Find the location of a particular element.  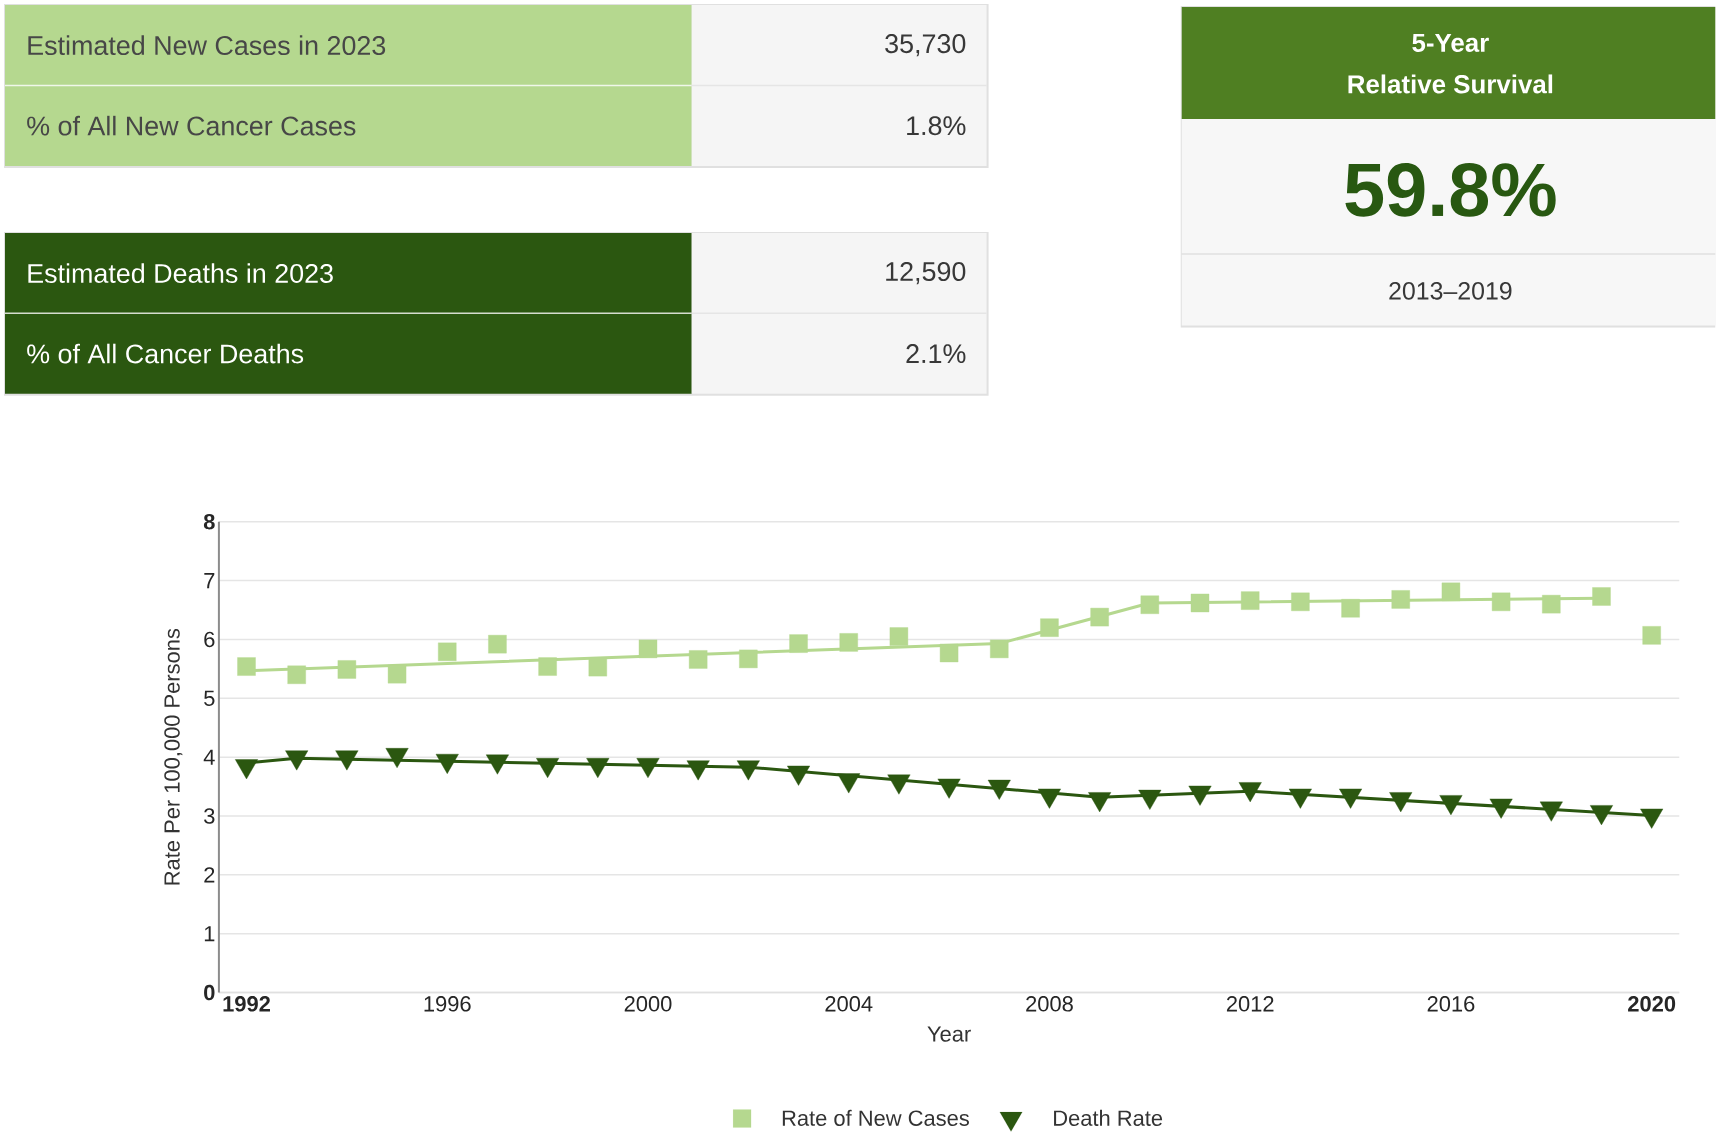

y-tick-label: 6 is located at coordinates (209, 639).